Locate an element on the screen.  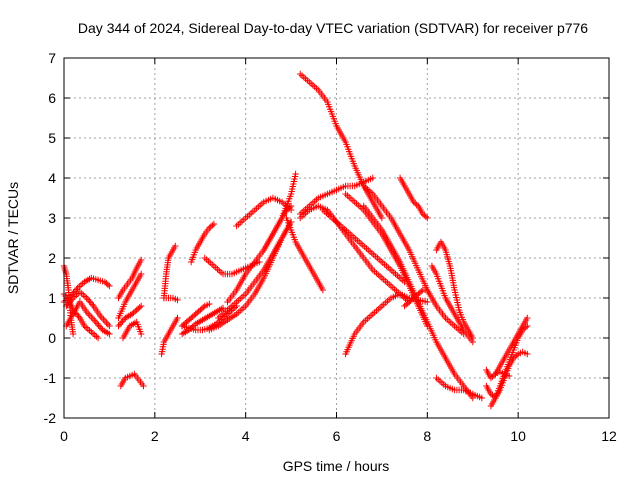
y-tick-label: 1 is located at coordinates (52, 298).